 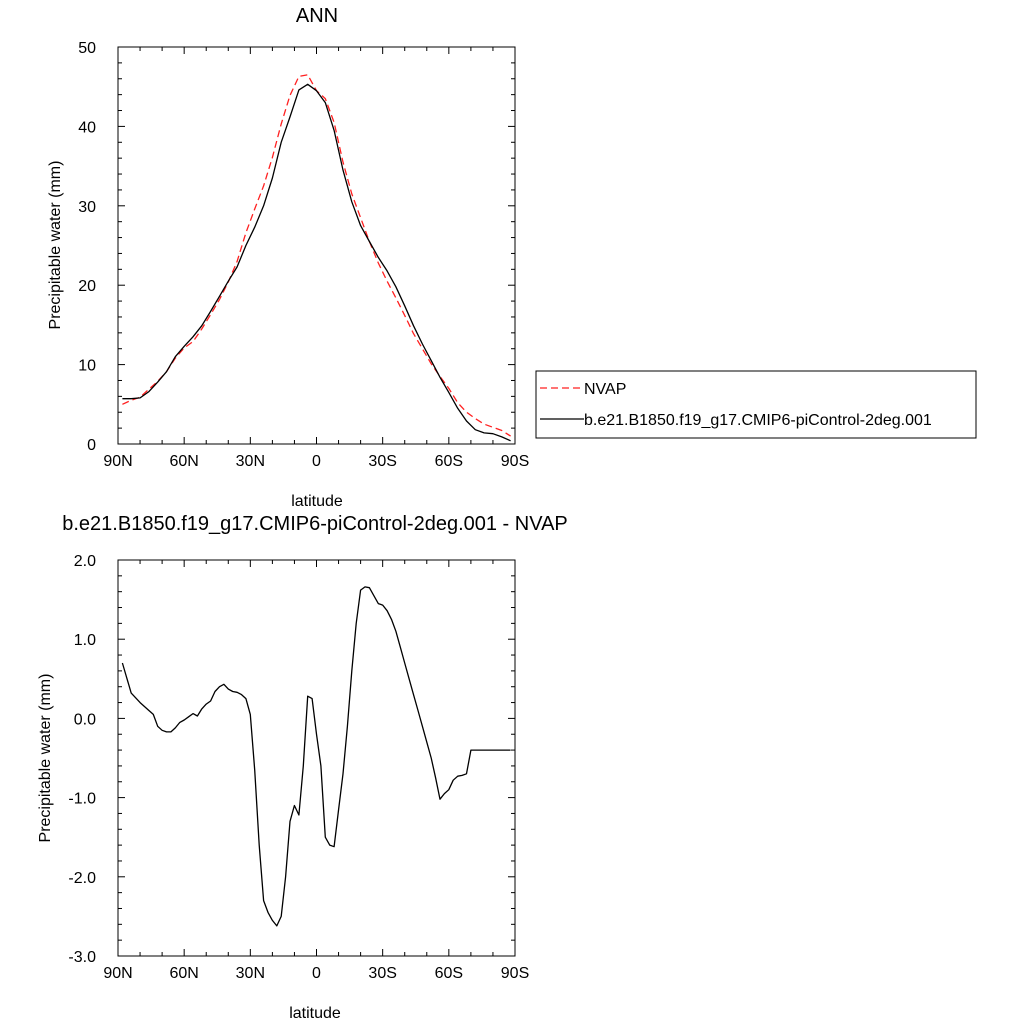 What do you see at coordinates (85, 719) in the screenshot?
I see `y-tick-label: 0.0` at bounding box center [85, 719].